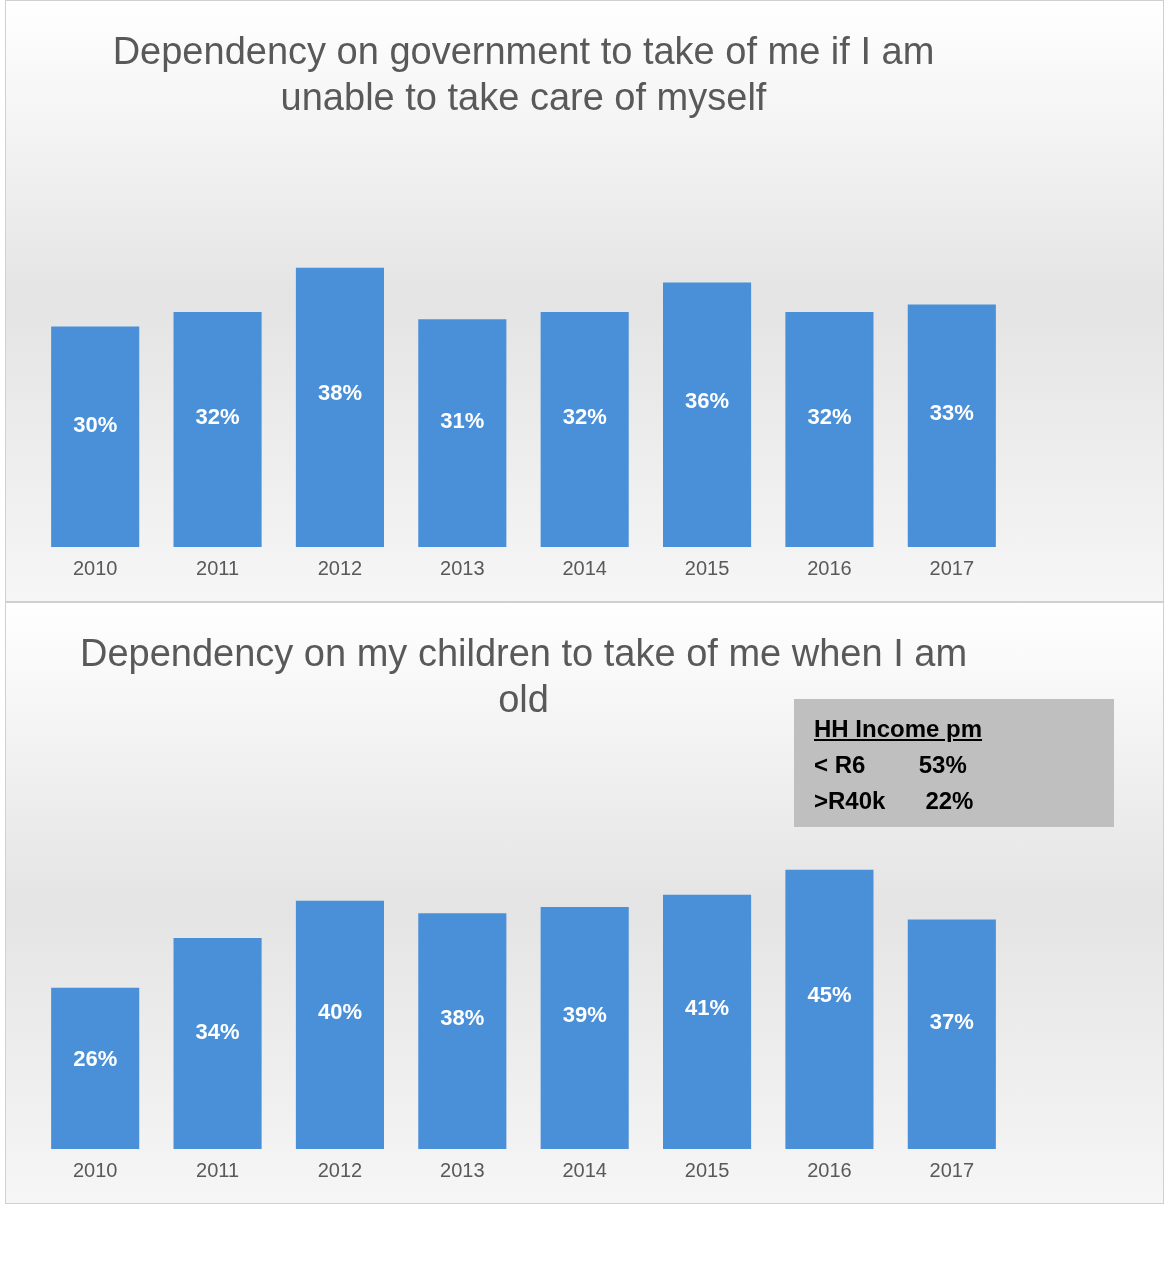 The image size is (1165, 1266). What do you see at coordinates (951, 412) in the screenshot?
I see `data-label: 33%` at bounding box center [951, 412].